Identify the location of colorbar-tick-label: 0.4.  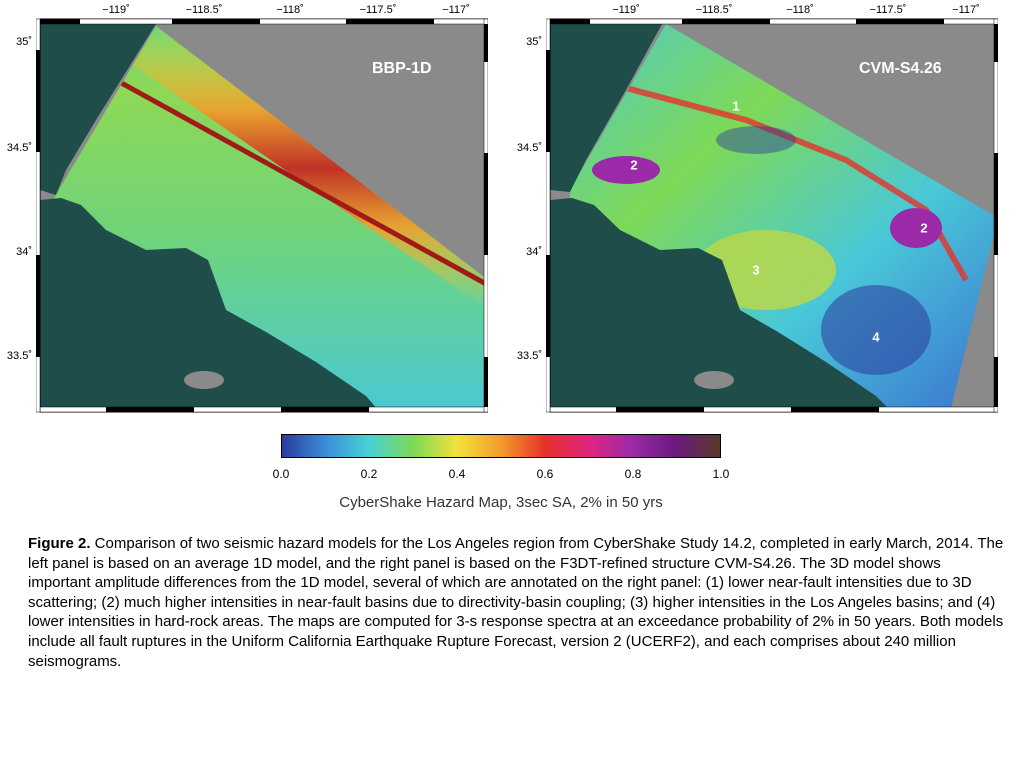
(457, 474).